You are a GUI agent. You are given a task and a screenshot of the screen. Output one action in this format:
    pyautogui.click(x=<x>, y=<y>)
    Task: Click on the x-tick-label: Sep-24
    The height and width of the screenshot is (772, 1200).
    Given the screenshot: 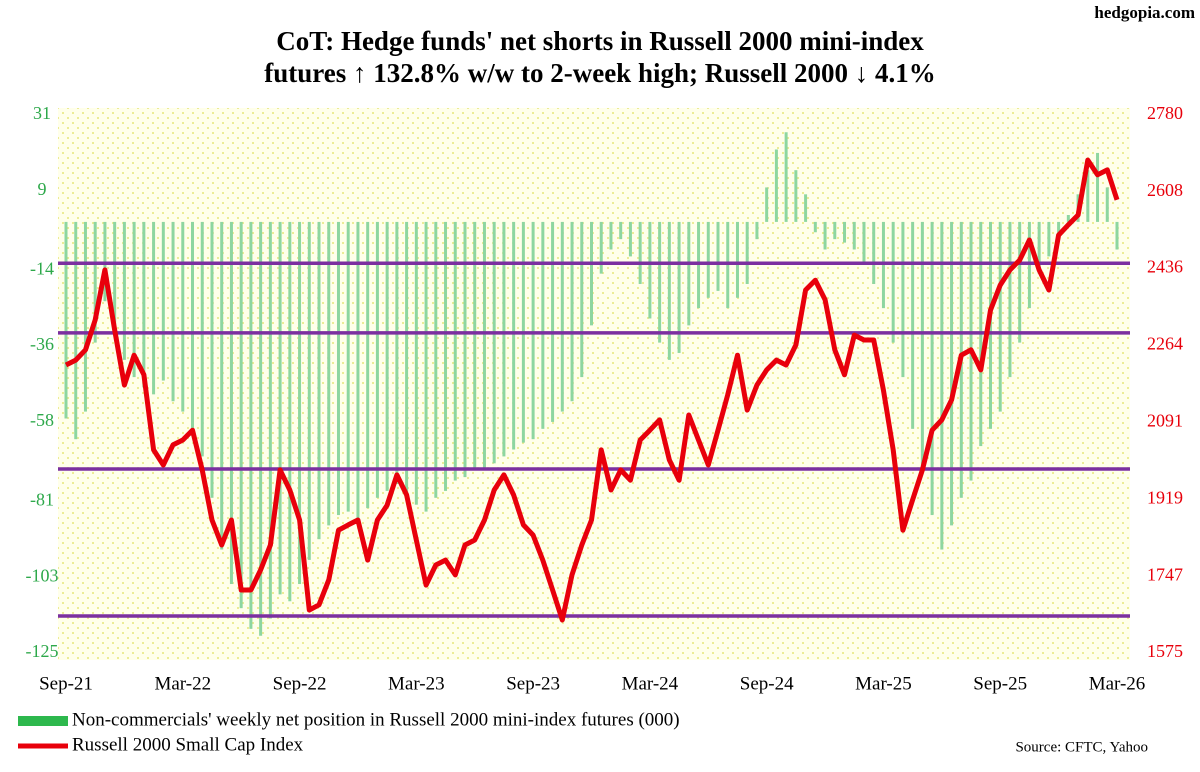 What is the action you would take?
    pyautogui.click(x=767, y=683)
    